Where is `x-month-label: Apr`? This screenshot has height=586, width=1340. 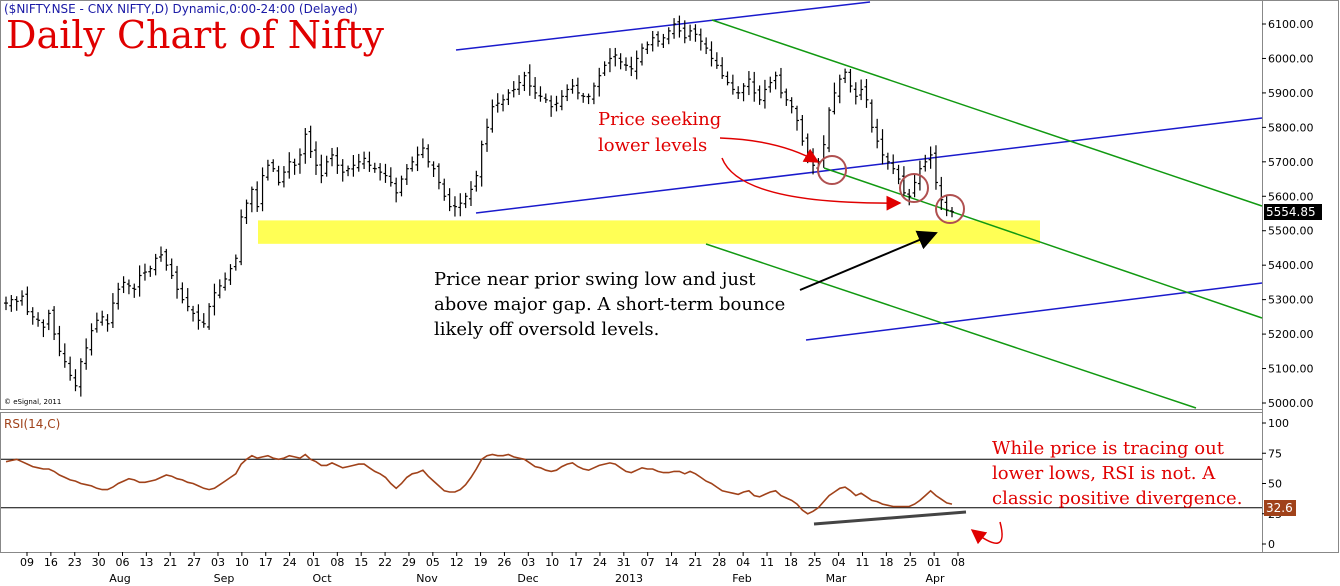 x-month-label: Apr is located at coordinates (935, 578).